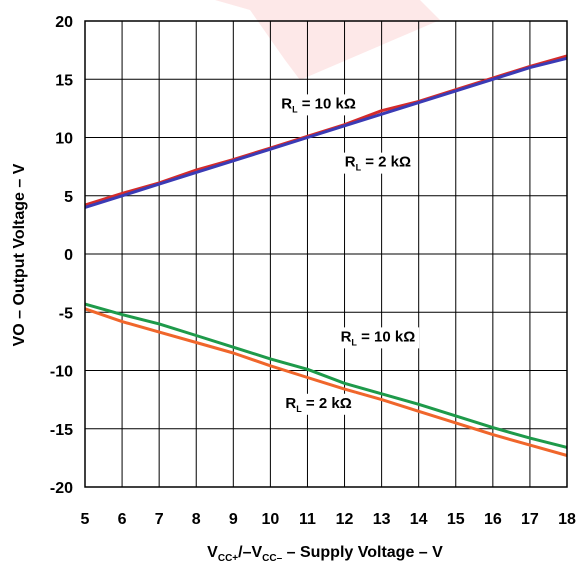 The height and width of the screenshot is (567, 581). What do you see at coordinates (327, 40) in the screenshot?
I see `watermark-shape` at bounding box center [327, 40].